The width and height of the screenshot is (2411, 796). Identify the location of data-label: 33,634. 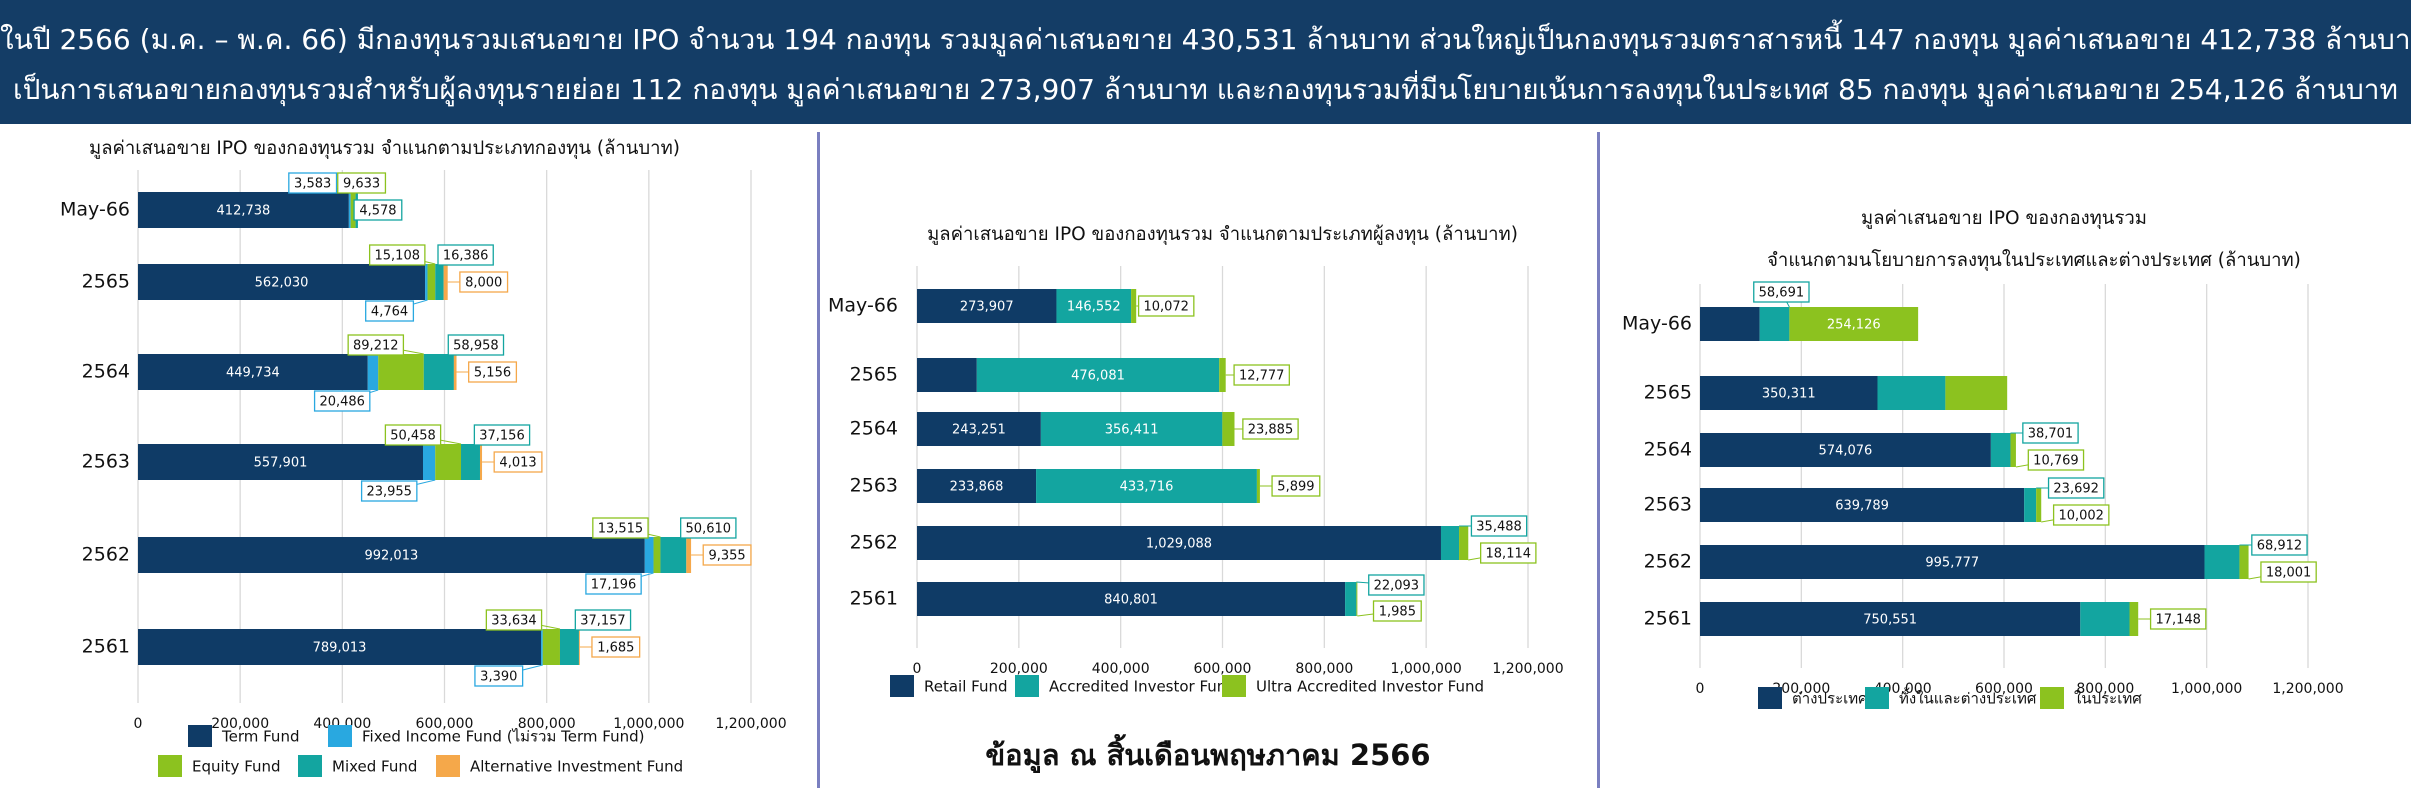
(514, 621).